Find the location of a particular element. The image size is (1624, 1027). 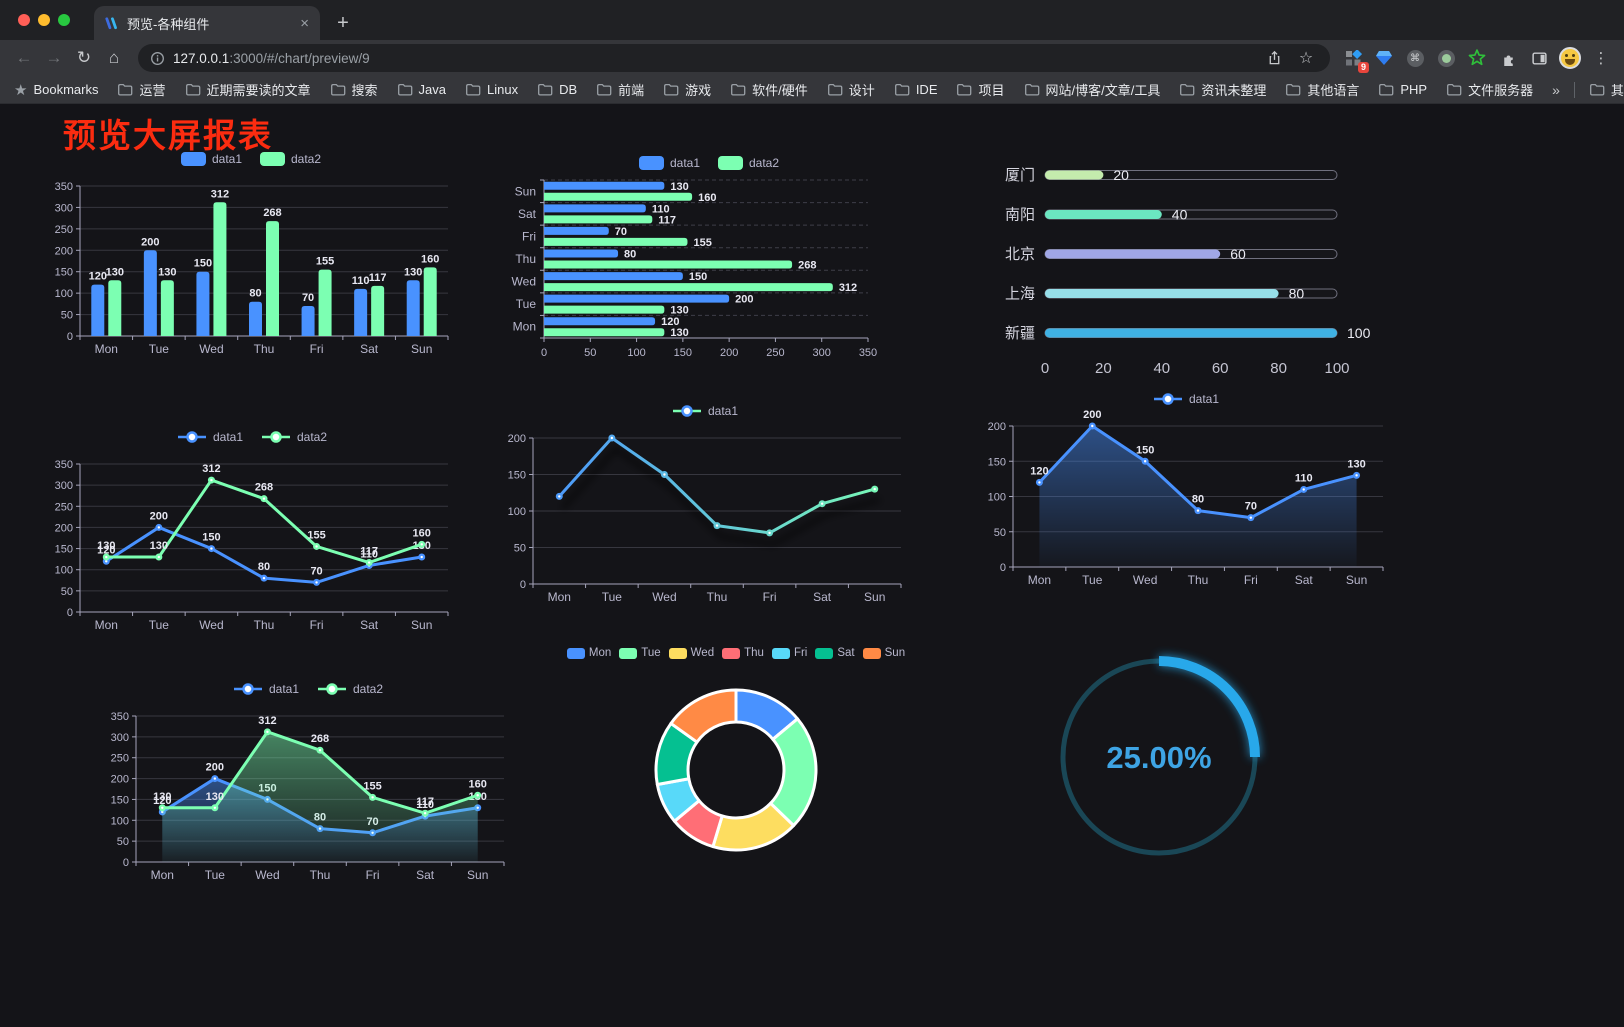

svg-text: Sat is located at coordinates (369, 625).